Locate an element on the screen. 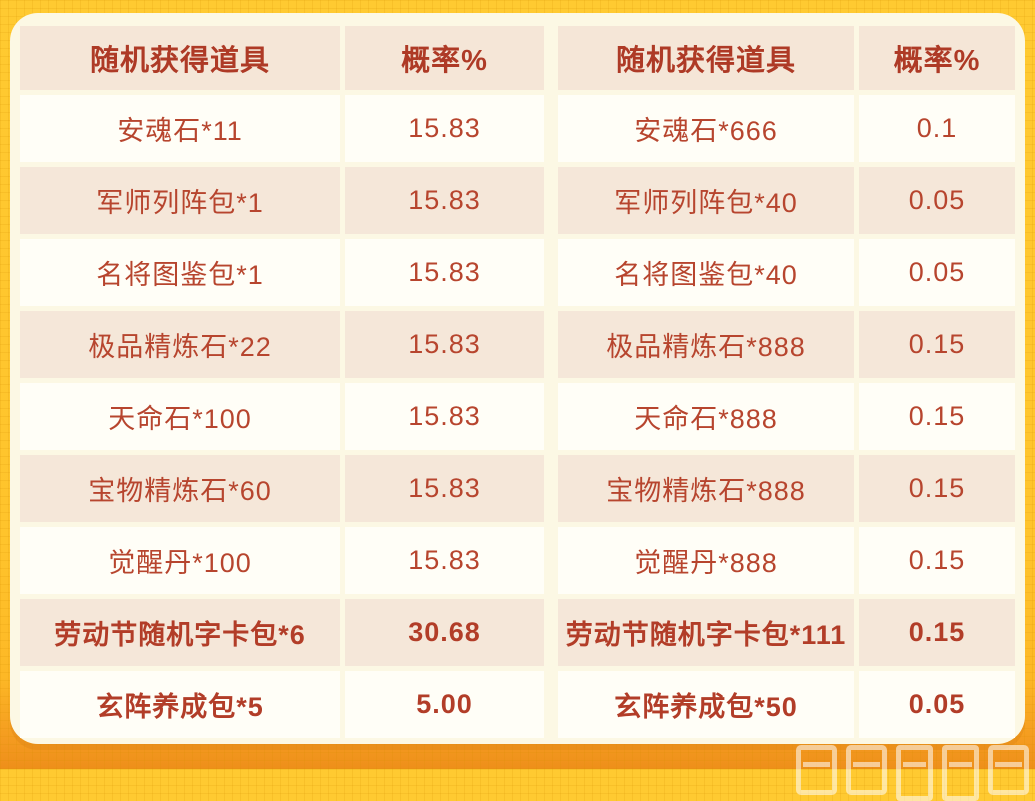 Image resolution: width=1035 pixels, height=801 pixels. table-row: 名将图鉴包*1 15.83 is located at coordinates (282, 272).